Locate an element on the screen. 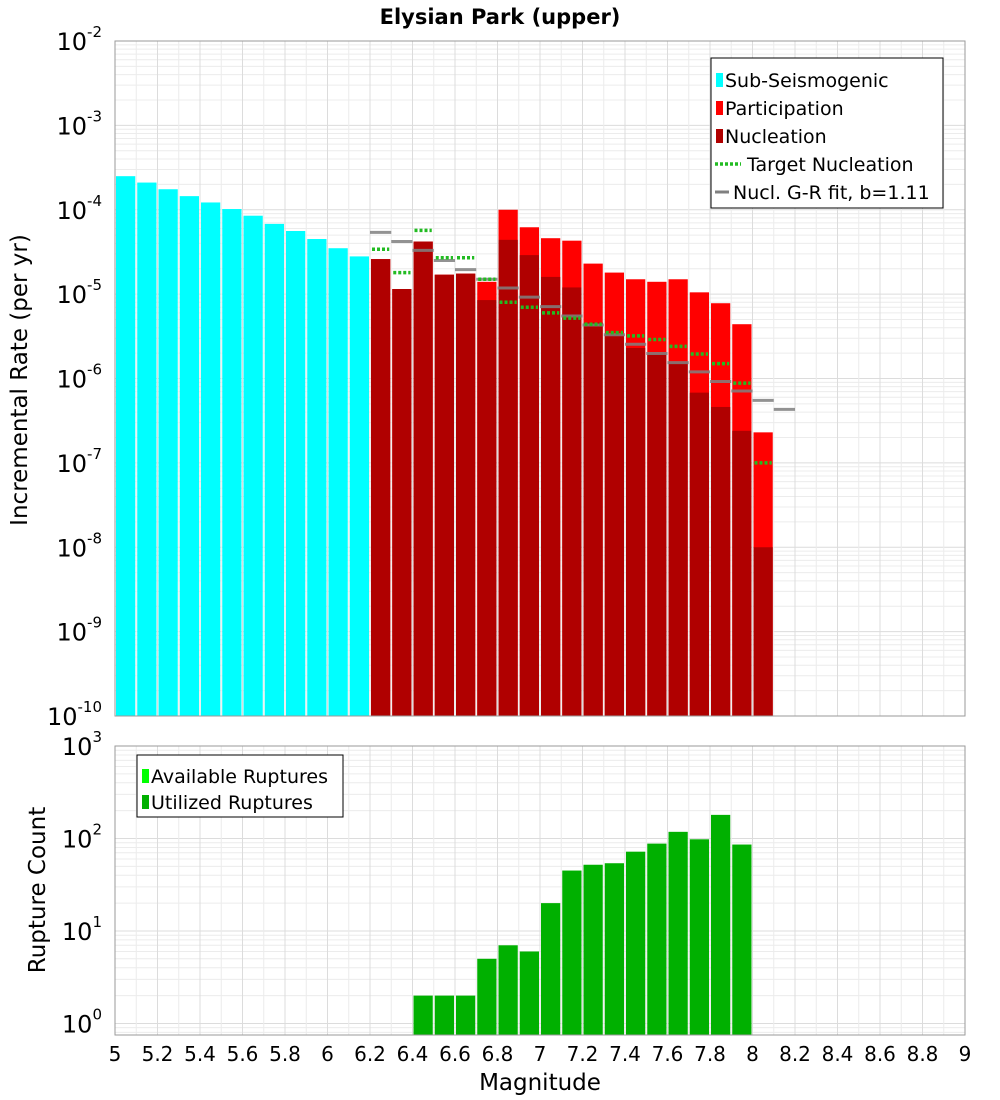  x-tick-label: 9 is located at coordinates (965, 1054).